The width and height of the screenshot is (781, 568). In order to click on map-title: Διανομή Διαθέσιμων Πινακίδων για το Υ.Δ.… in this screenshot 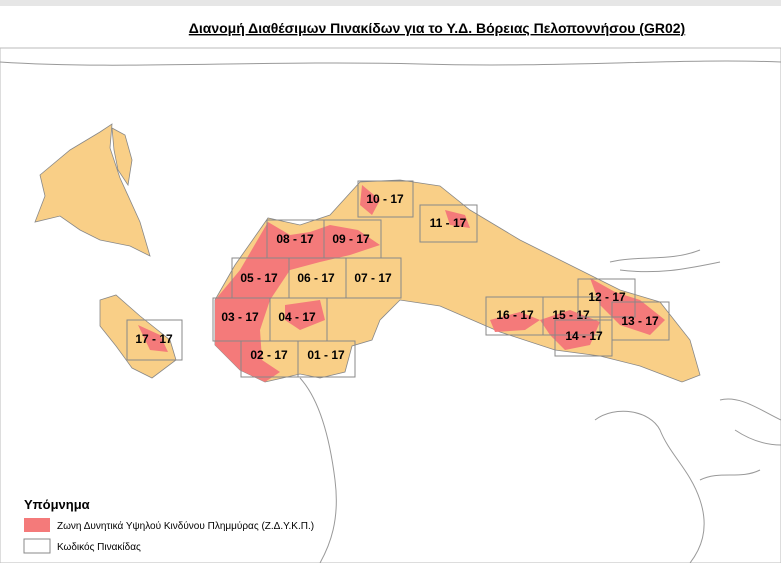, I will do `click(437, 28)`.